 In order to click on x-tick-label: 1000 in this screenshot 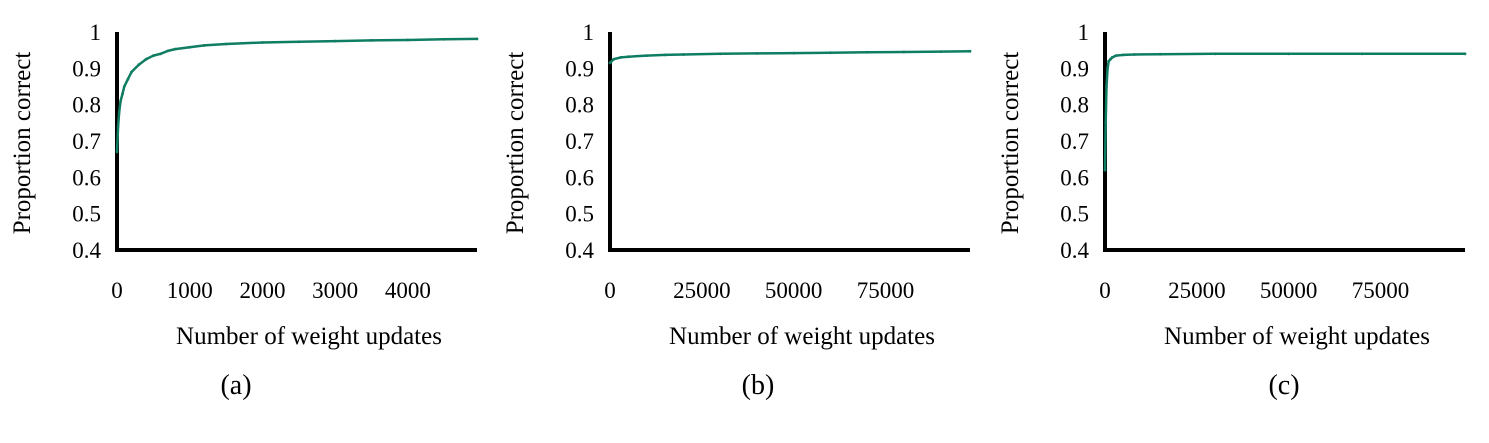, I will do `click(190, 290)`.